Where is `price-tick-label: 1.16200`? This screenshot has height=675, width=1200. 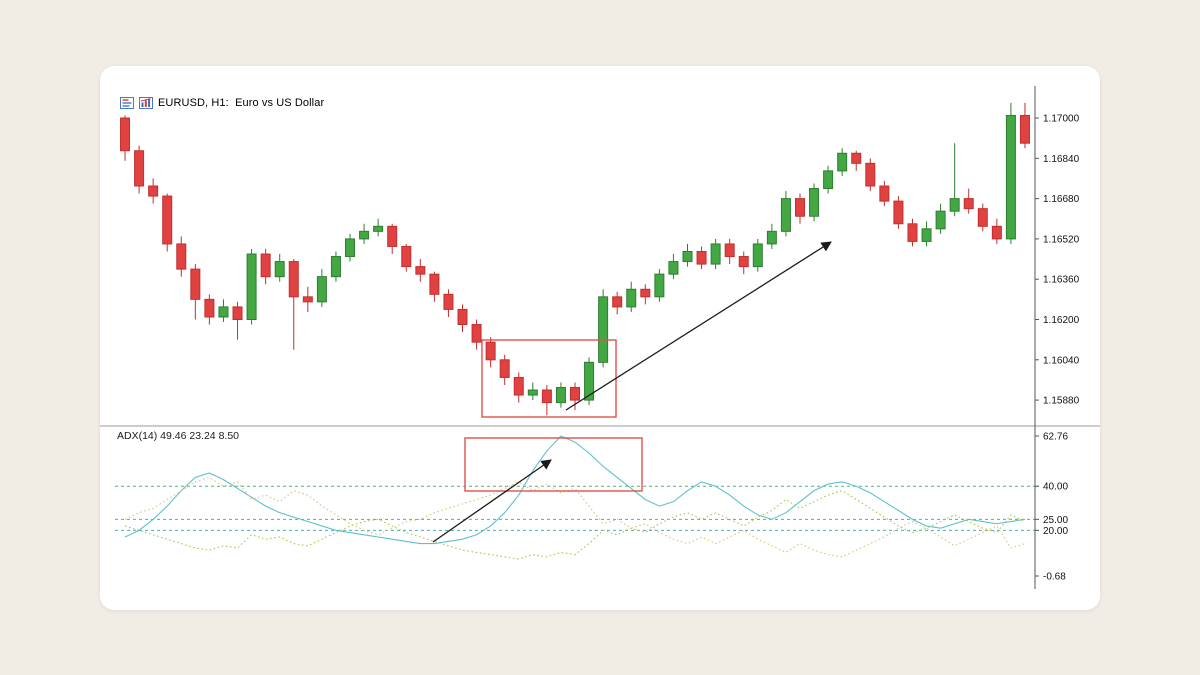
price-tick-label: 1.16200 is located at coordinates (1061, 320).